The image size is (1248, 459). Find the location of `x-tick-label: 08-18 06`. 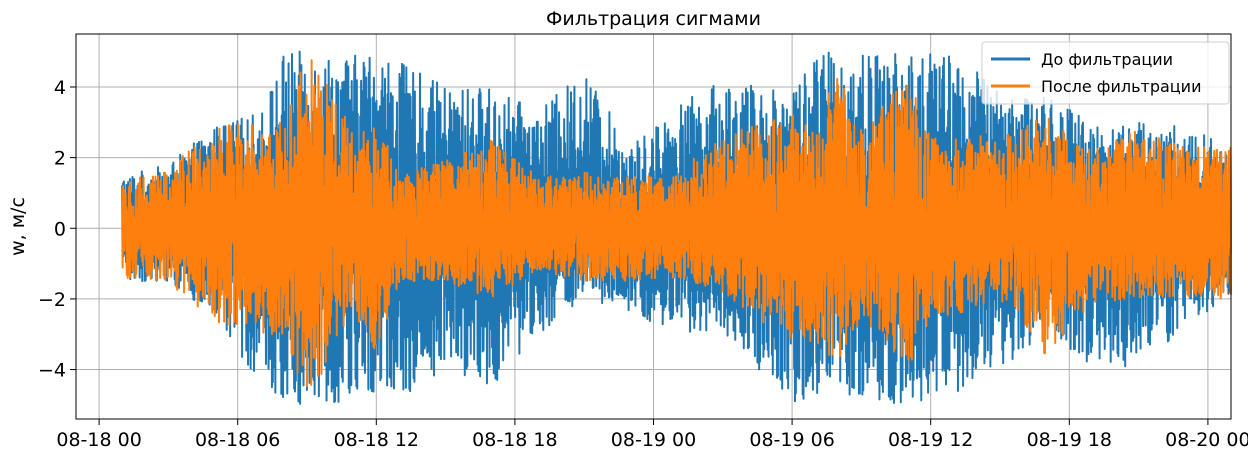

x-tick-label: 08-18 06 is located at coordinates (237, 440).